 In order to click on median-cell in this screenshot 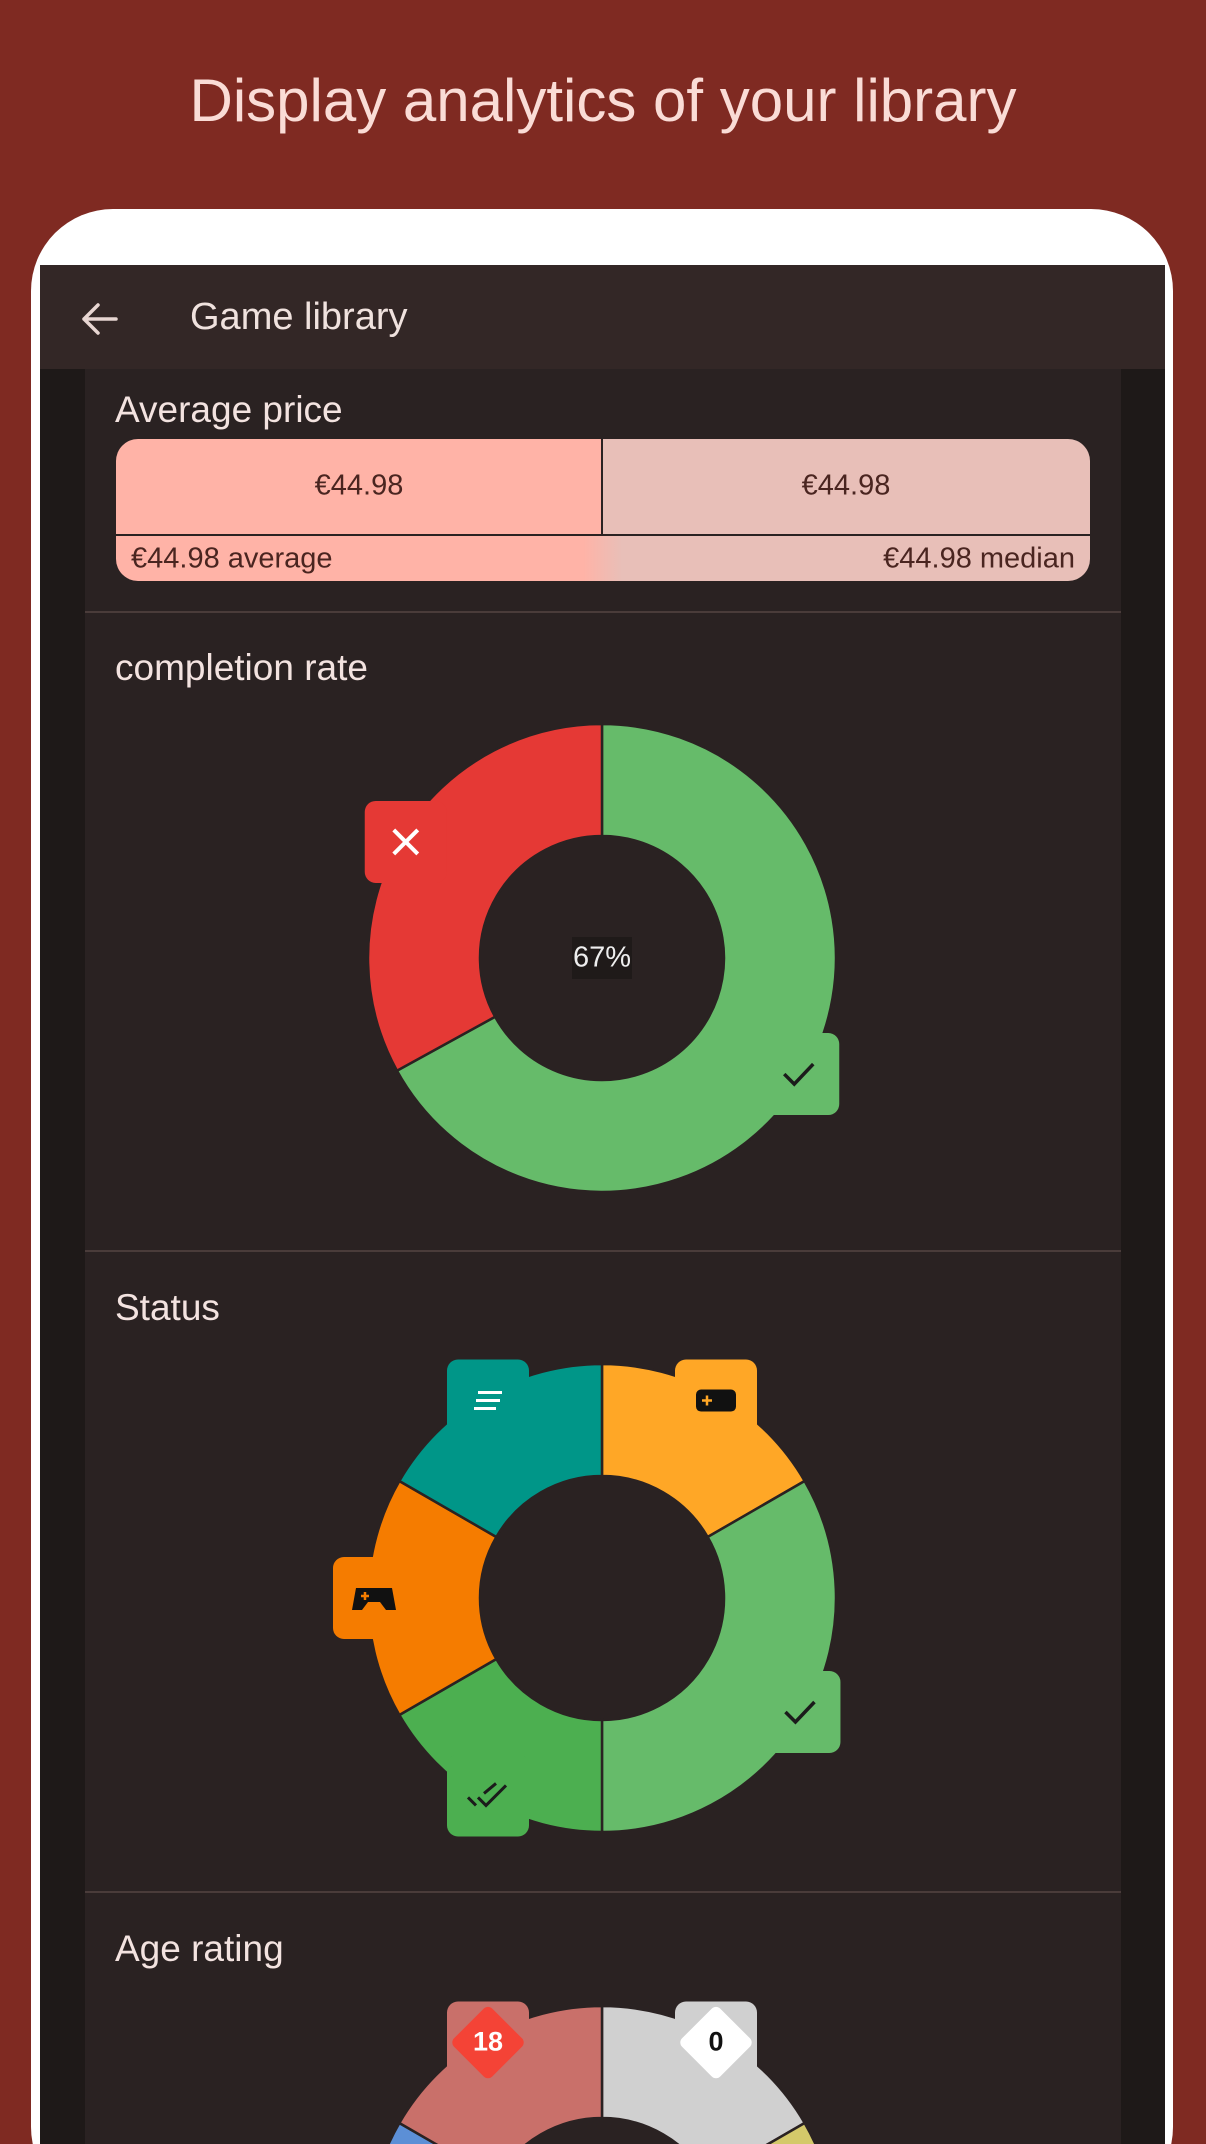, I will do `click(846, 487)`.